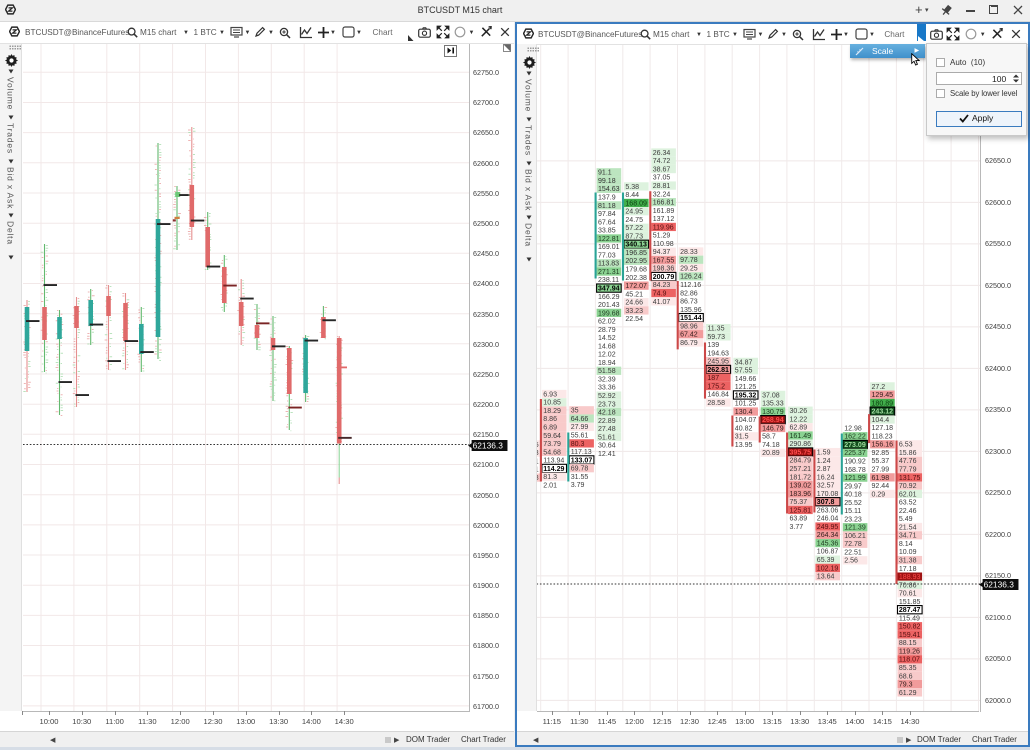  What do you see at coordinates (907, 461) in the screenshot?
I see `svg-text: 47.76` at bounding box center [907, 461].